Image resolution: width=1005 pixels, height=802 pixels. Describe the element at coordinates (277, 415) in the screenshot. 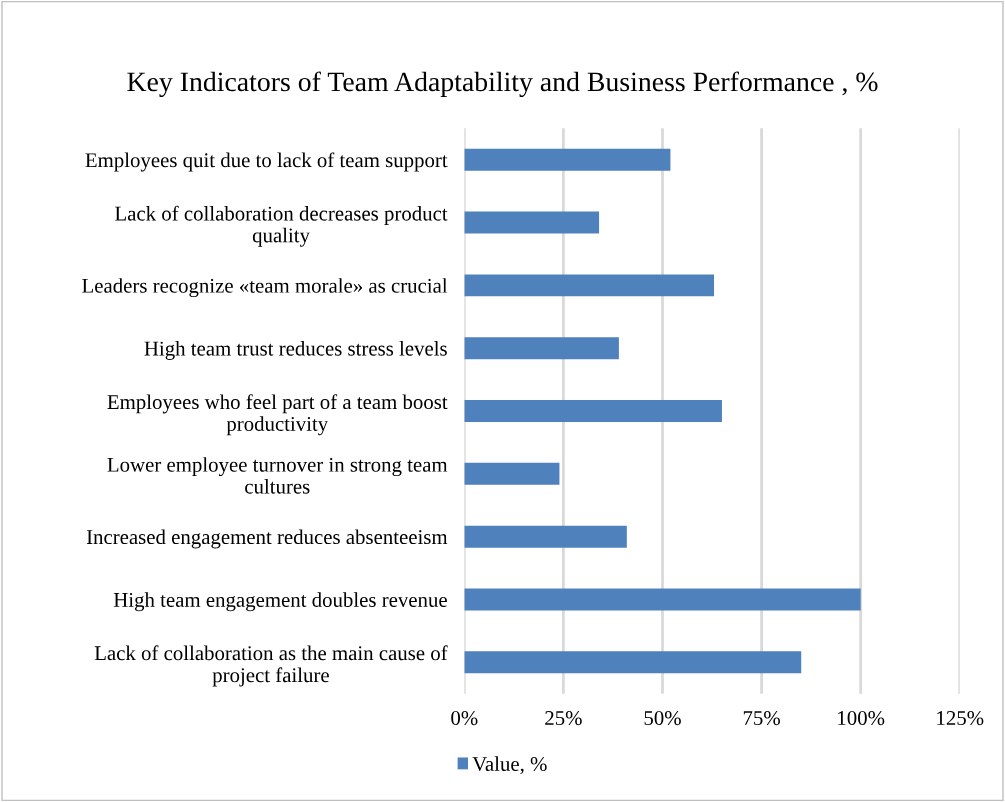

I see `y-tick-label: Employees who feel part of a team boost productivity` at that location.